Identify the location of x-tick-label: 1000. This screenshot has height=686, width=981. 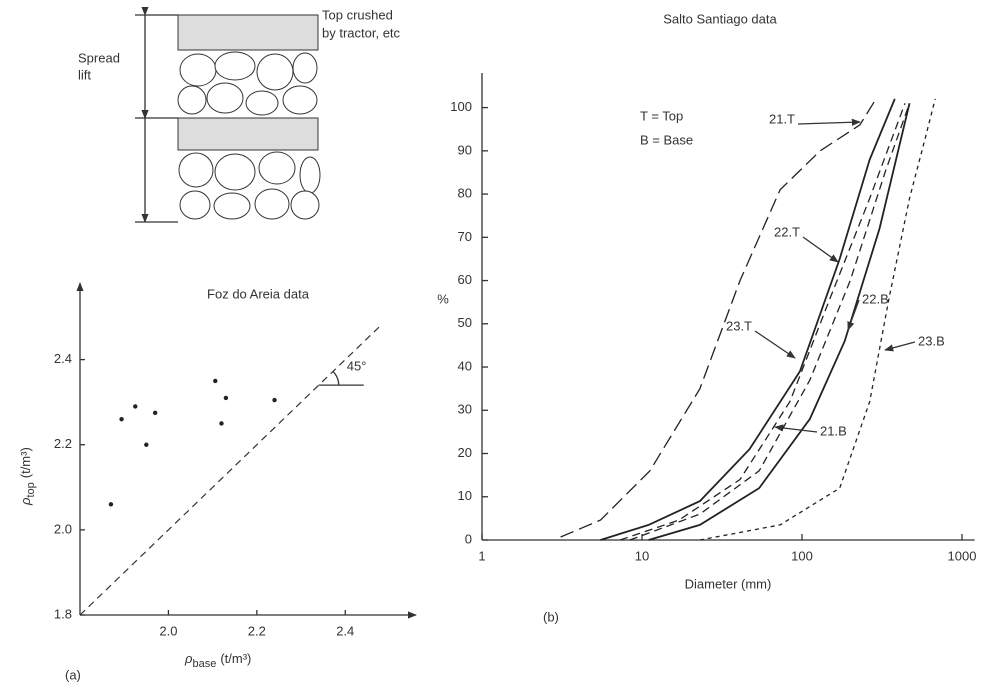
(962, 555).